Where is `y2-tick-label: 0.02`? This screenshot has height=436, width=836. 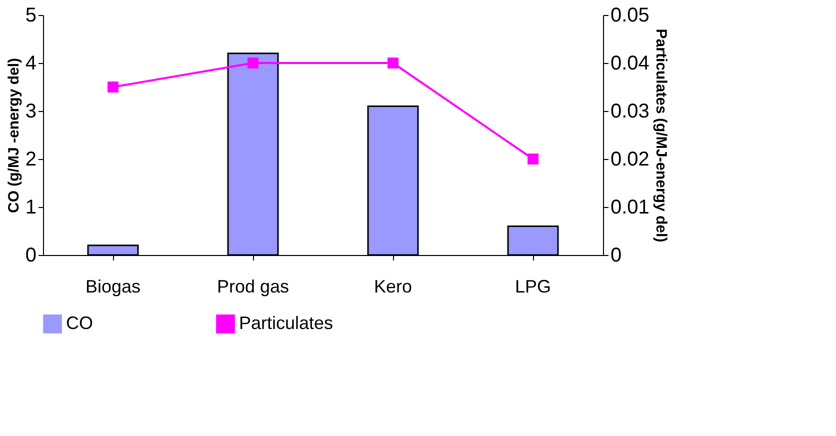 y2-tick-label: 0.02 is located at coordinates (630, 159).